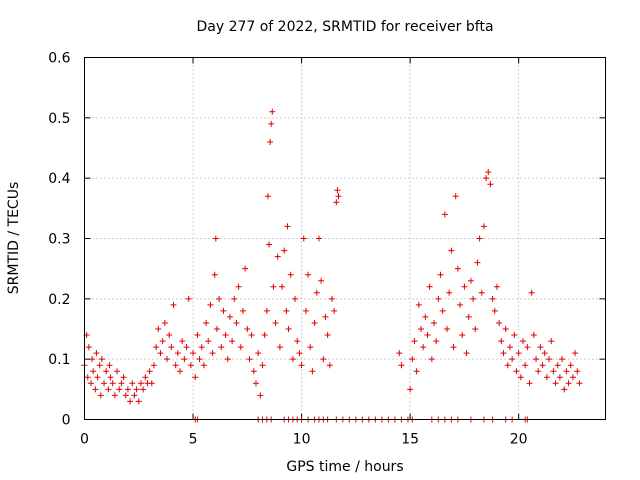 Image resolution: width=640 pixels, height=480 pixels. What do you see at coordinates (59, 240) in the screenshot?
I see `y-tick-label: 0.3` at bounding box center [59, 240].